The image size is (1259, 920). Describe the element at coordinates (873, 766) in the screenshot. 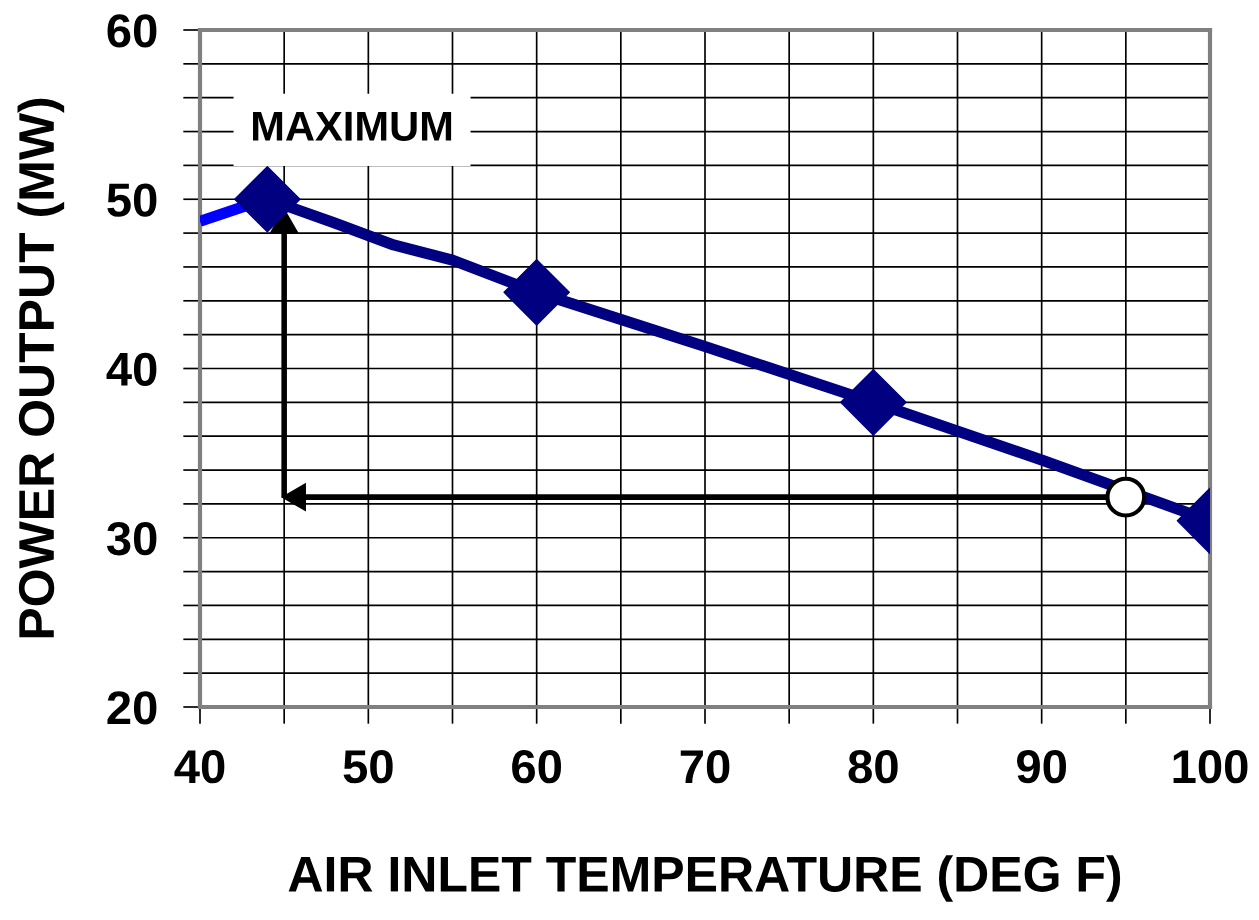

I see `x-tick-label: 80` at that location.